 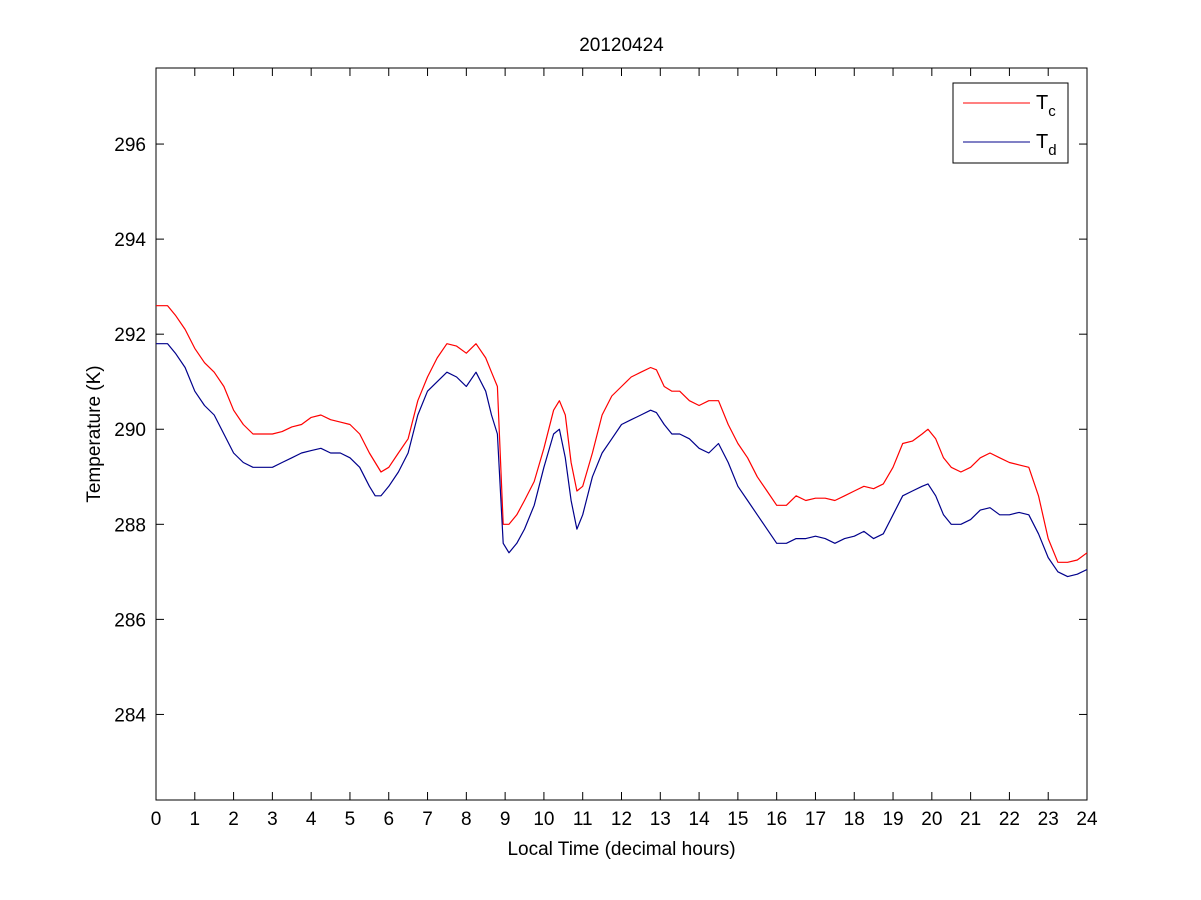 What do you see at coordinates (233, 819) in the screenshot?
I see `x-tick-label: 2` at bounding box center [233, 819].